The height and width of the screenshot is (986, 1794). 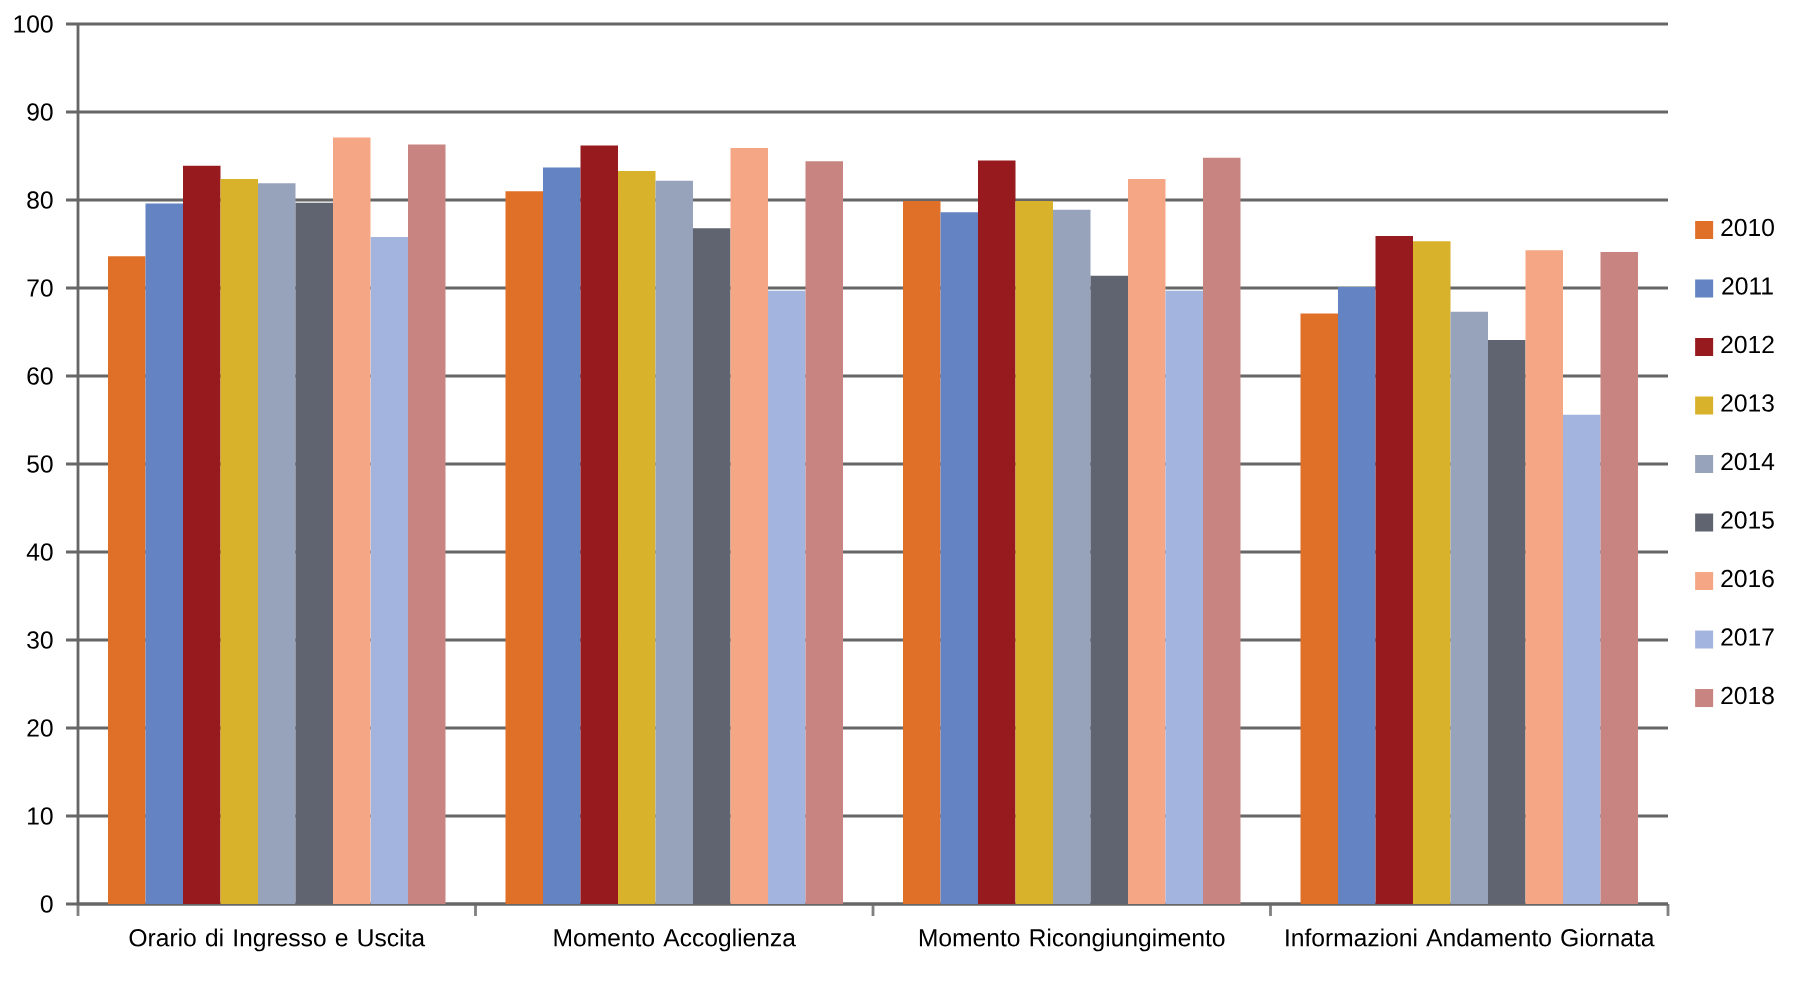 What do you see at coordinates (46, 904) in the screenshot?
I see `y-tick-label: 0` at bounding box center [46, 904].